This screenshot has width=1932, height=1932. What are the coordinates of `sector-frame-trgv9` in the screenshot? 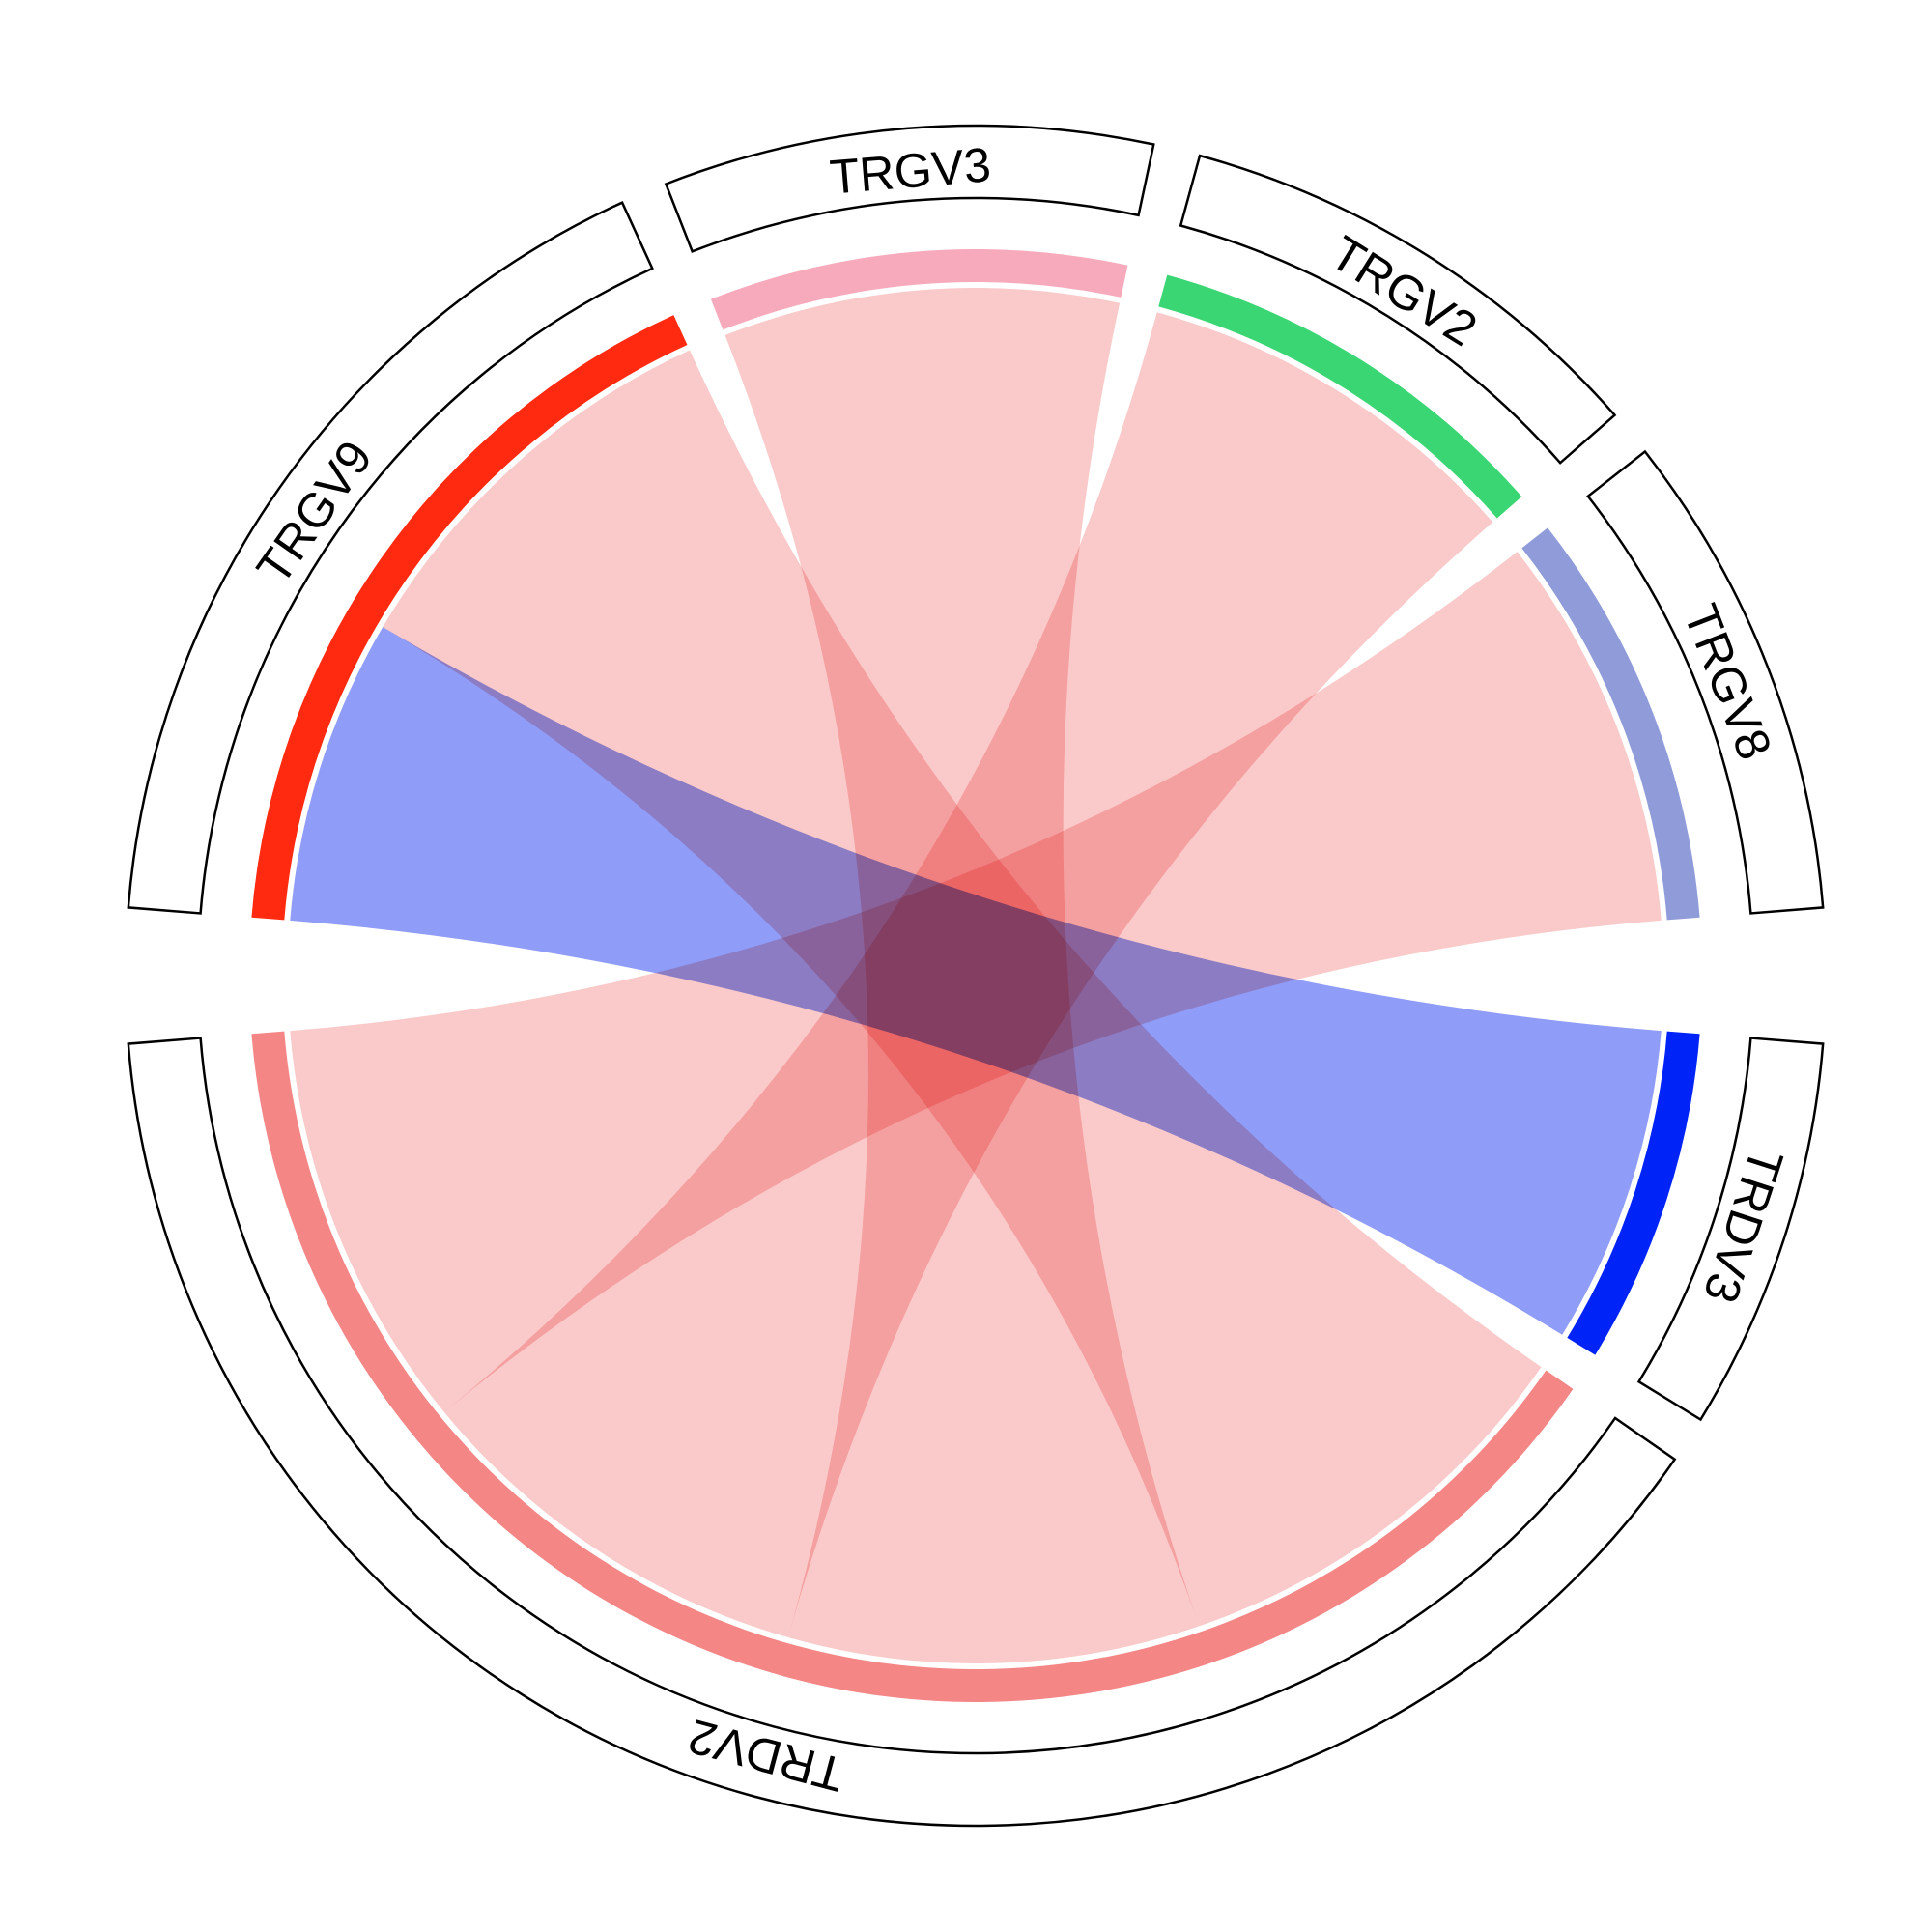 It's located at (390, 558).